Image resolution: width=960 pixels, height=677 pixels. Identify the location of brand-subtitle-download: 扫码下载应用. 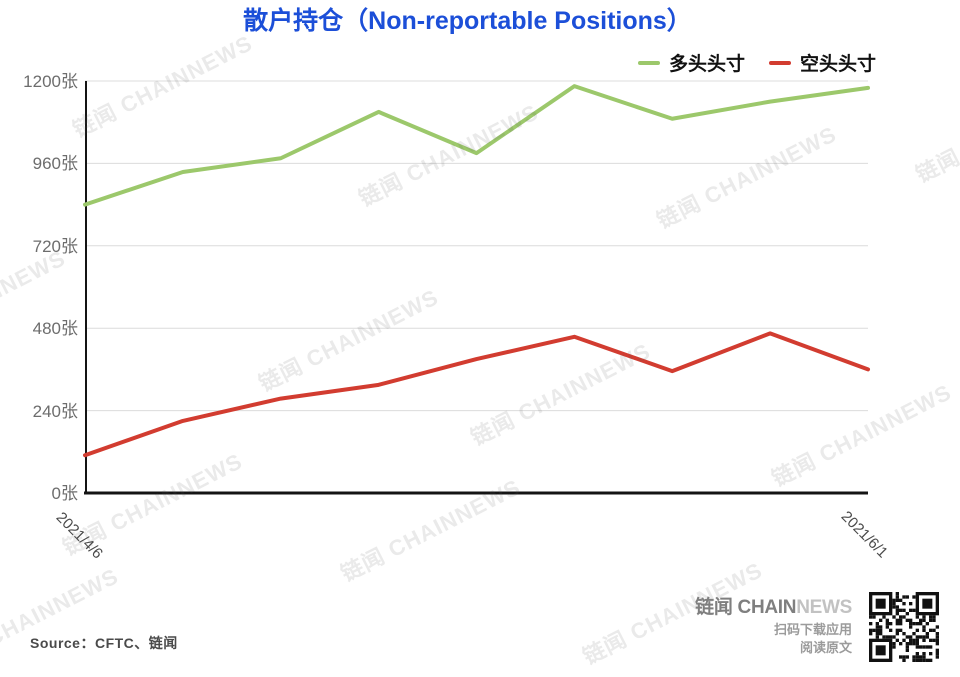
(812, 629).